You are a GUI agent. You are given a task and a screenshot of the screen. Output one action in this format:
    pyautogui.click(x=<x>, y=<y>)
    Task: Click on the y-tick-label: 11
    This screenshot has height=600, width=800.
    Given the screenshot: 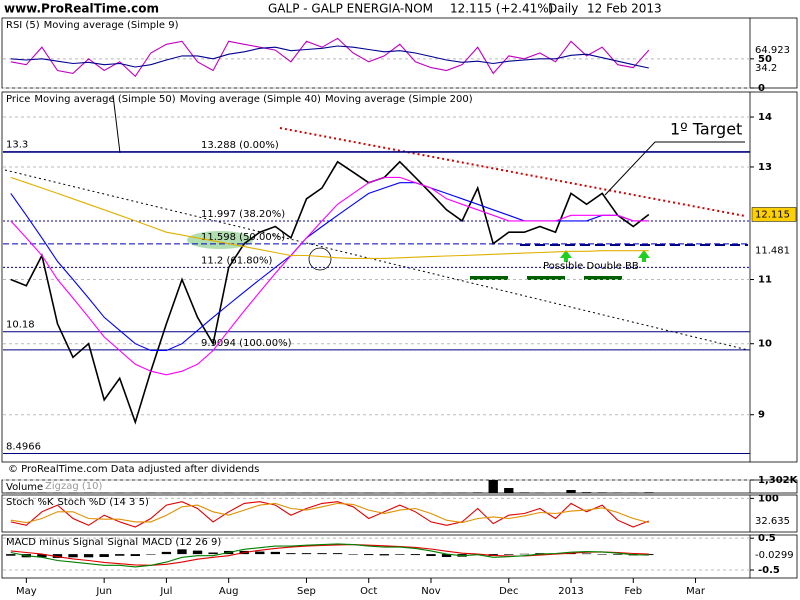 What is the action you would take?
    pyautogui.click(x=765, y=280)
    